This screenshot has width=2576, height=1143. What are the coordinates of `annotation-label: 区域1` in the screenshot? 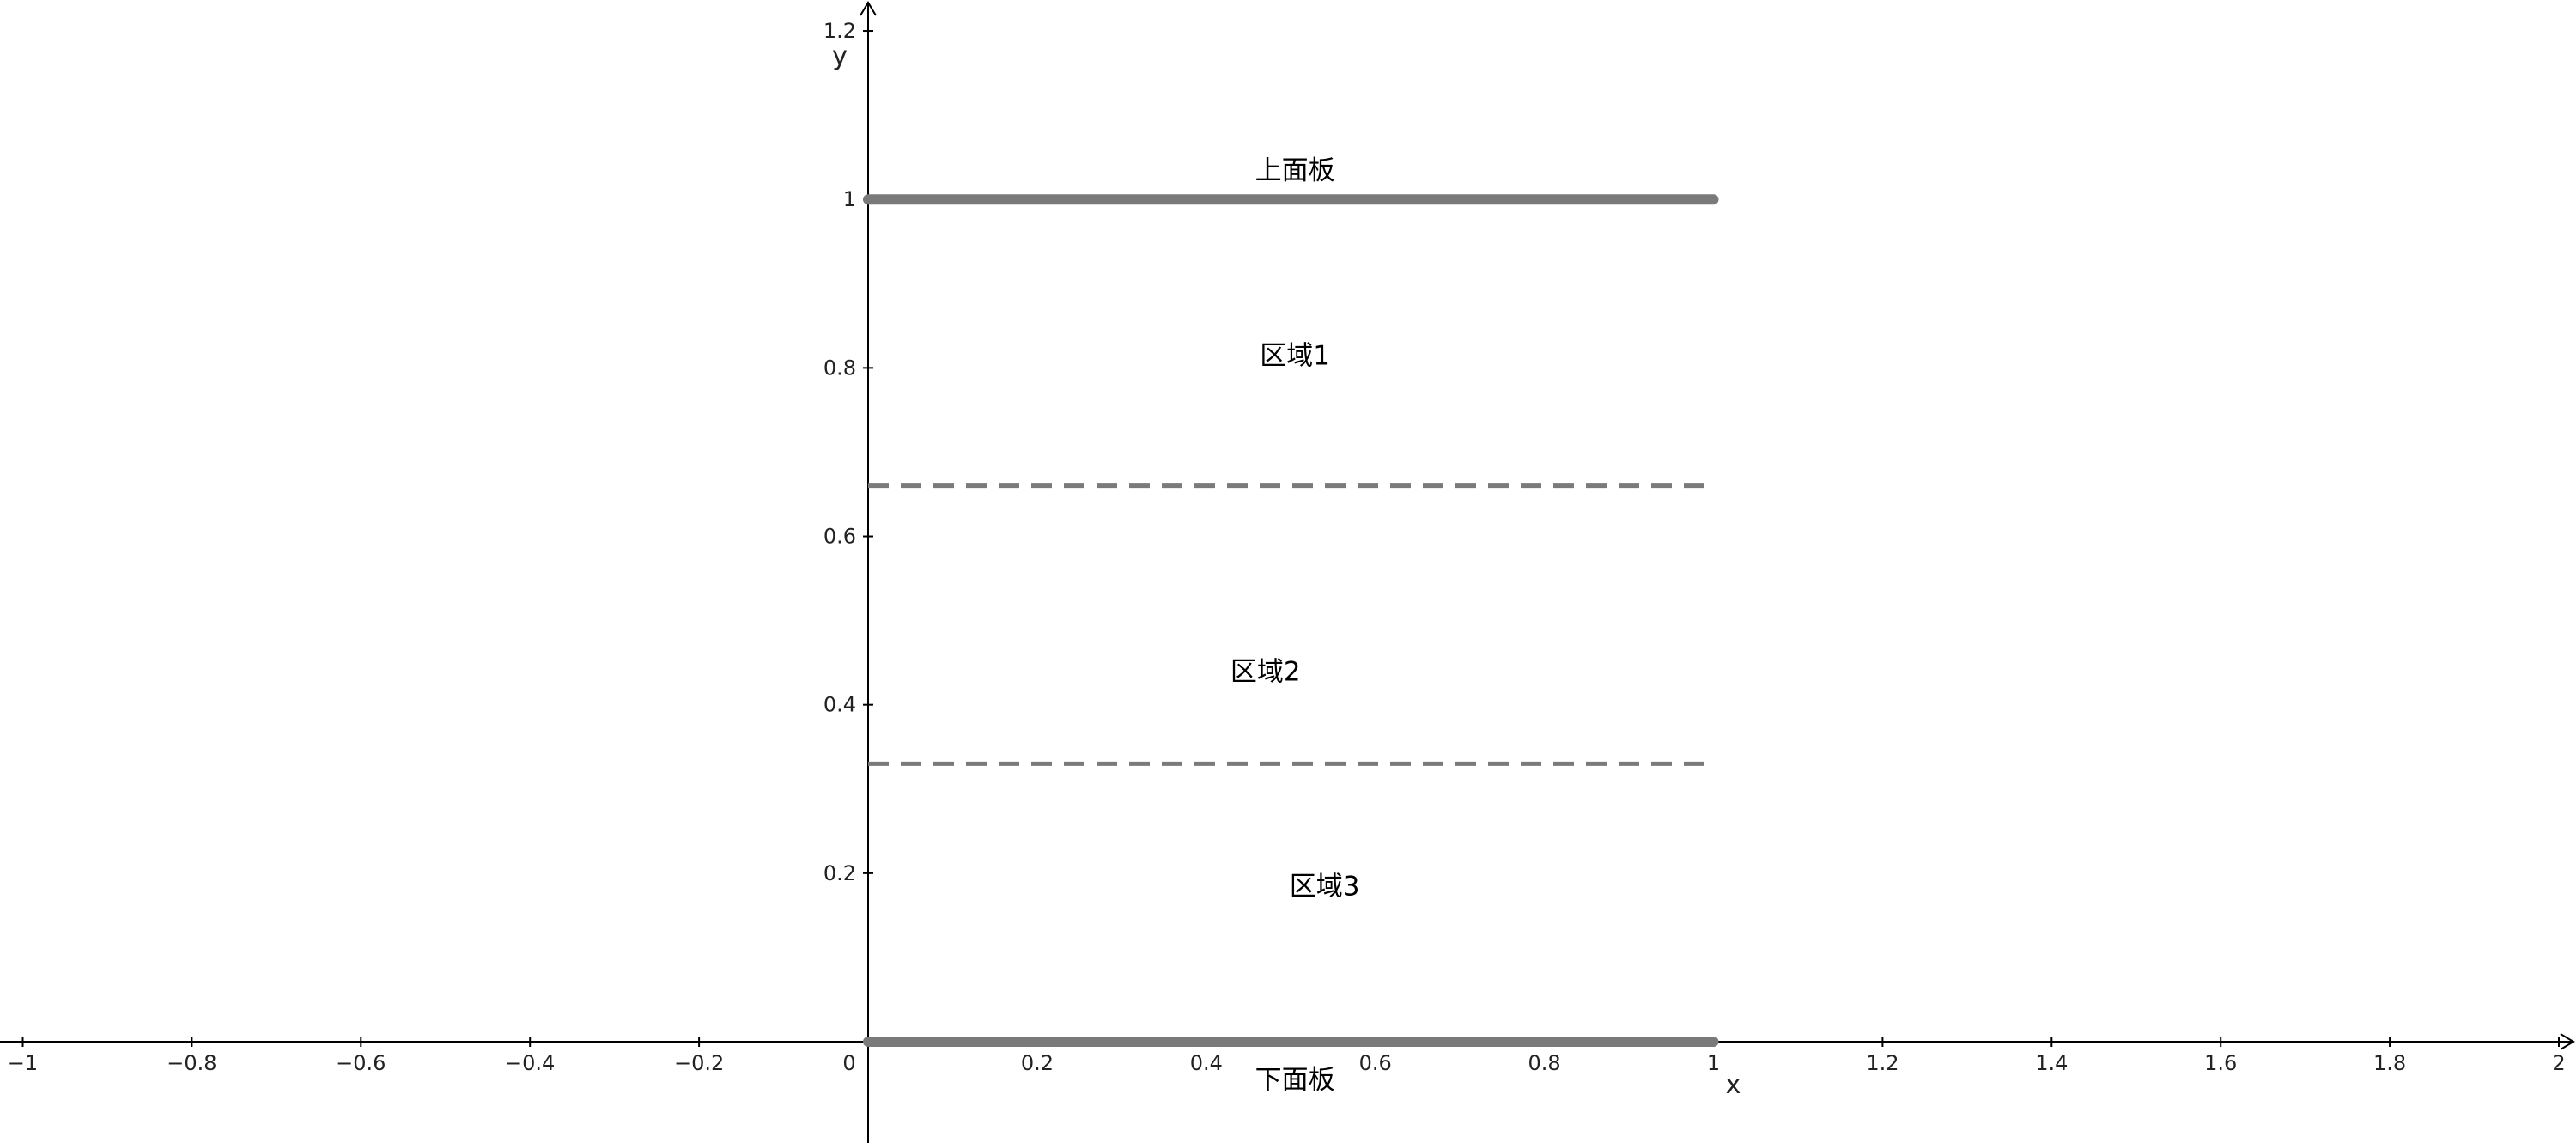 It's located at (1295, 356).